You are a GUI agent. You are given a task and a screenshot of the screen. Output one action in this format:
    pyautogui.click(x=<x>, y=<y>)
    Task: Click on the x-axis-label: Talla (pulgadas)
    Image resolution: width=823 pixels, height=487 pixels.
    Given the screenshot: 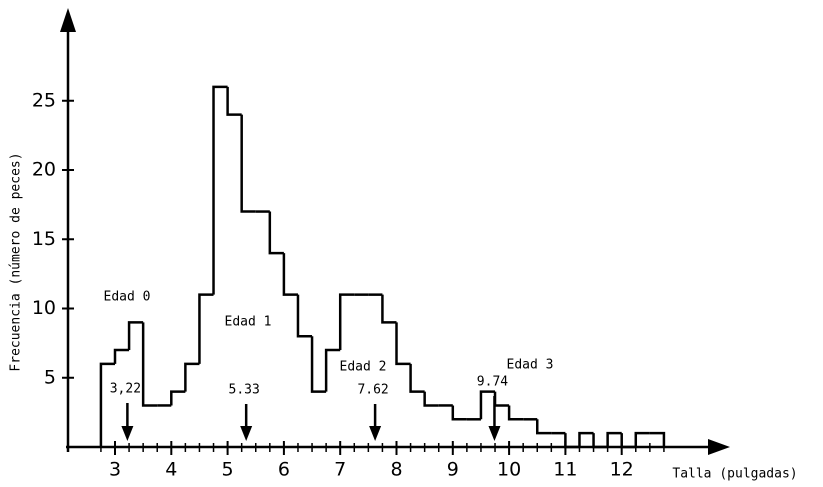 What is the action you would take?
    pyautogui.click(x=734, y=474)
    